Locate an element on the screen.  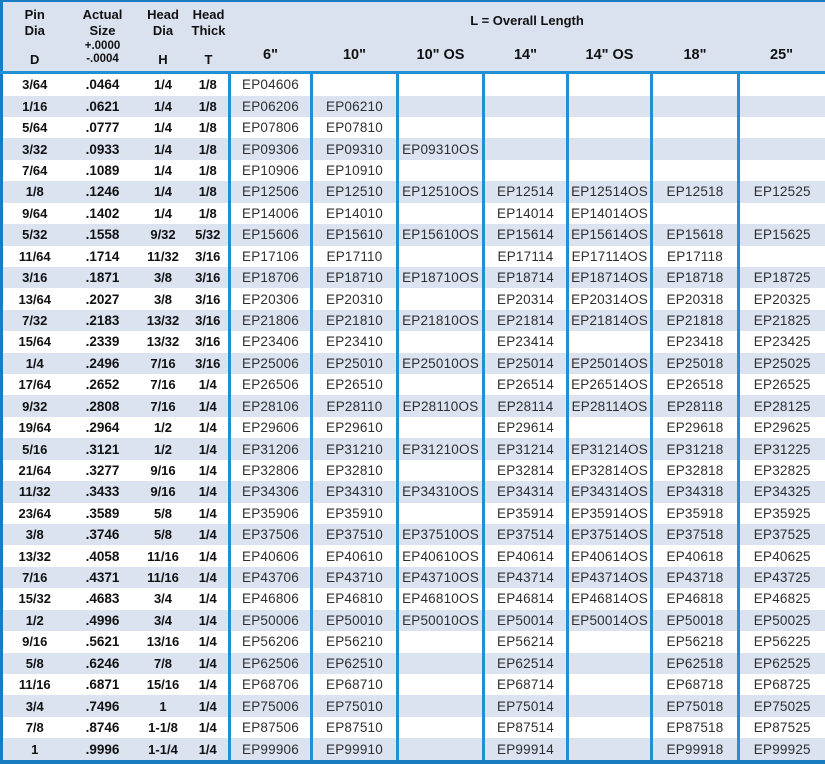
part-number-cell-14in: EP29614 is located at coordinates (525, 427).